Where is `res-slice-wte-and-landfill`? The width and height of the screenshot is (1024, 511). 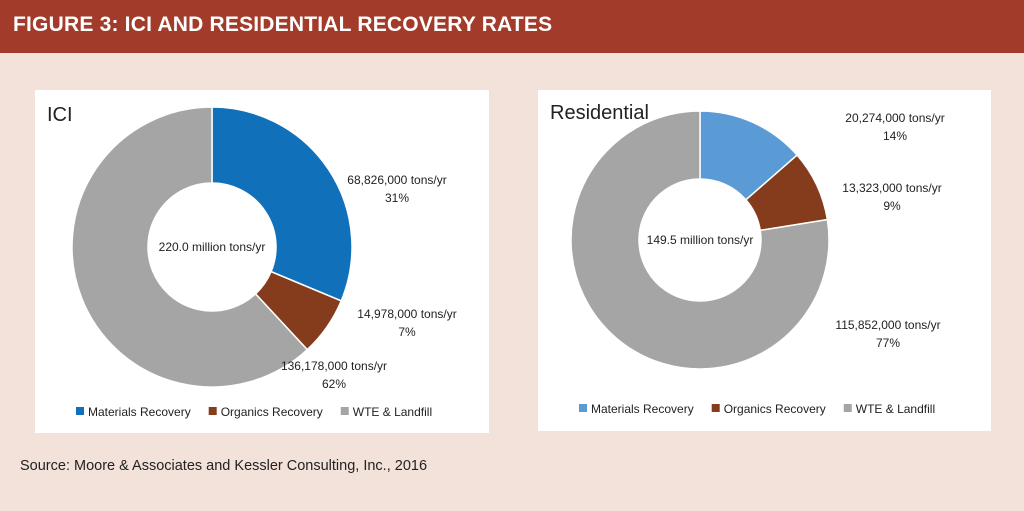 res-slice-wte-and-landfill is located at coordinates (700, 240).